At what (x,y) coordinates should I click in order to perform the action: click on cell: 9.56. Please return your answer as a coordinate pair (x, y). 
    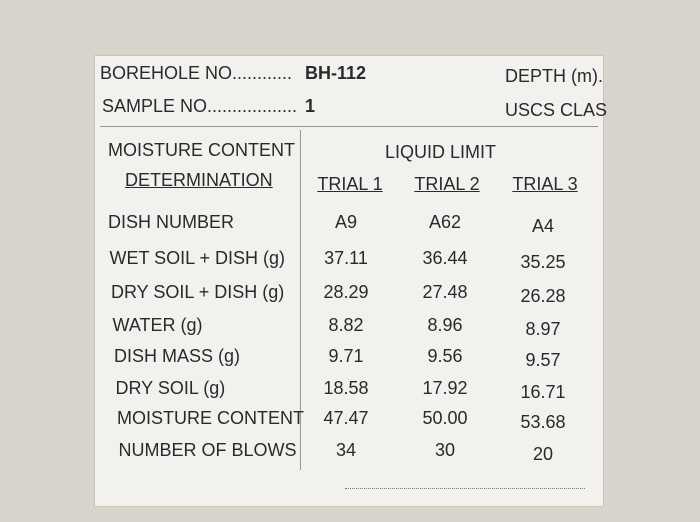
    Looking at the image, I should click on (445, 356).